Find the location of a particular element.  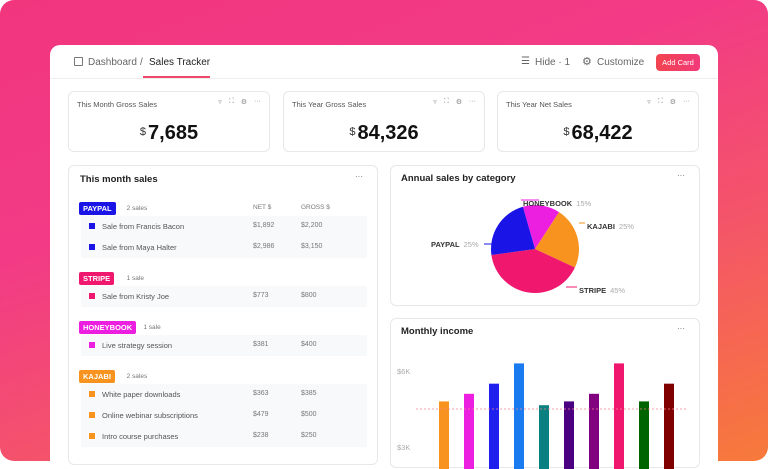

gross-value: $385 is located at coordinates (309, 393).